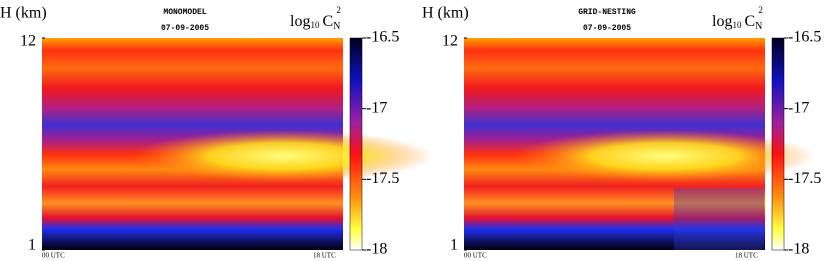 The width and height of the screenshot is (830, 261). What do you see at coordinates (665, 156) in the screenshot?
I see `heatmap-hotspot` at bounding box center [665, 156].